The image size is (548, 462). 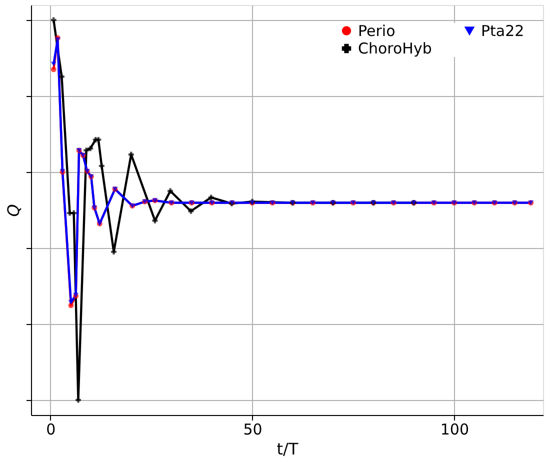 I want to click on x-axis-title: t/T, so click(x=287, y=449).